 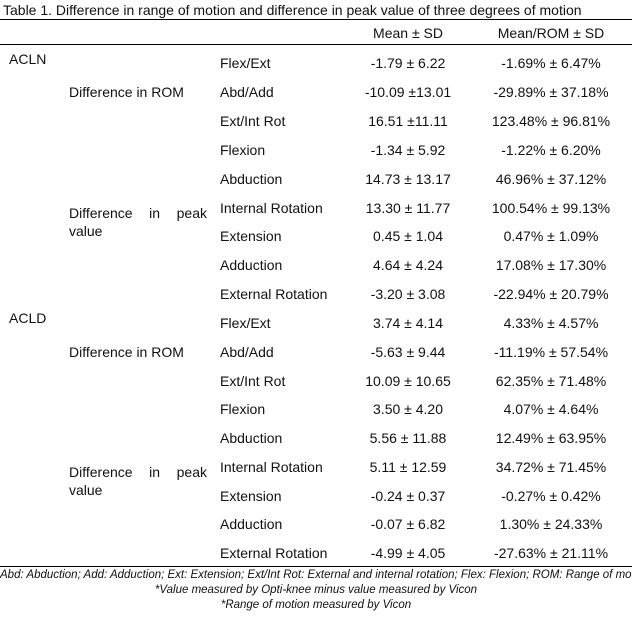 I want to click on mean-rom-sd-cell: -1.22% ± 6.20%, so click(x=551, y=150).